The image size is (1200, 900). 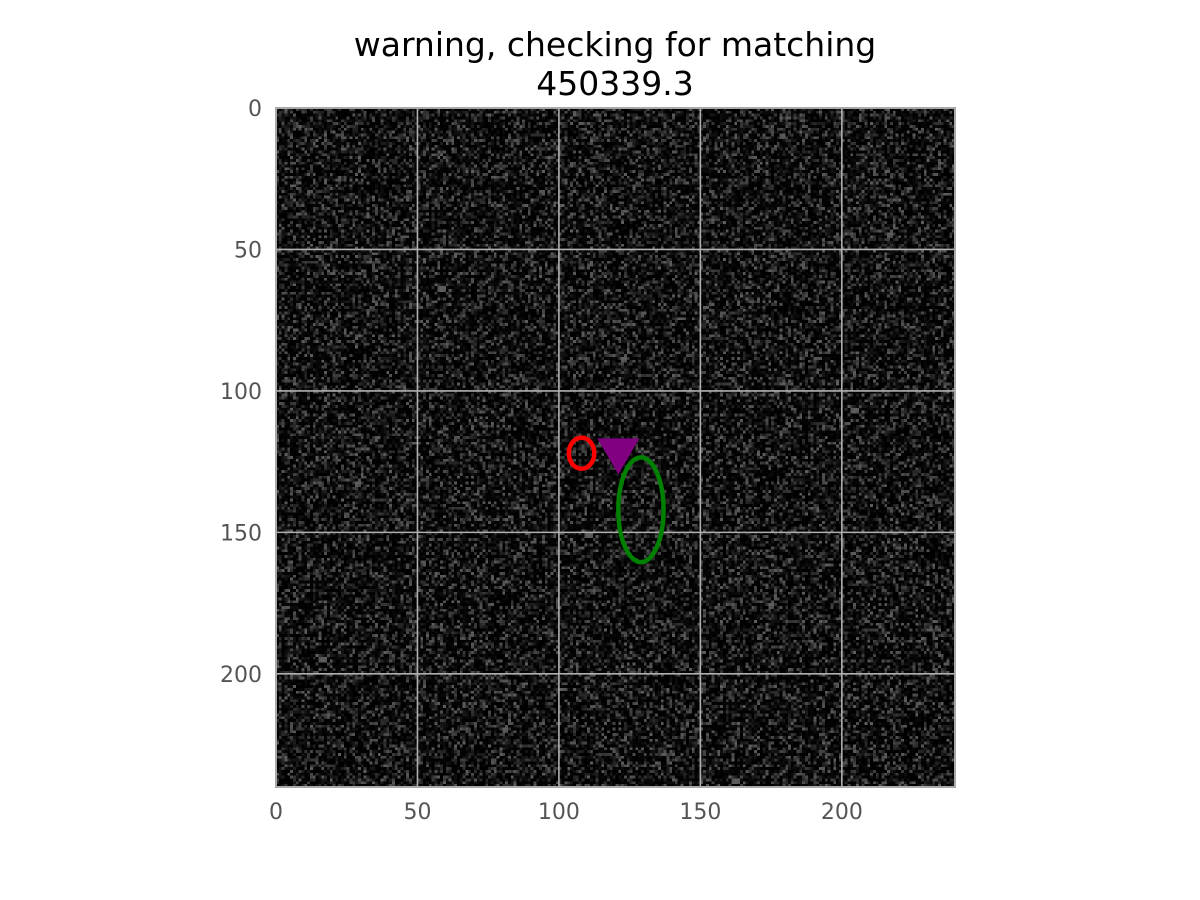 I want to click on chart-title-line-2: 450339.3, so click(x=615, y=83).